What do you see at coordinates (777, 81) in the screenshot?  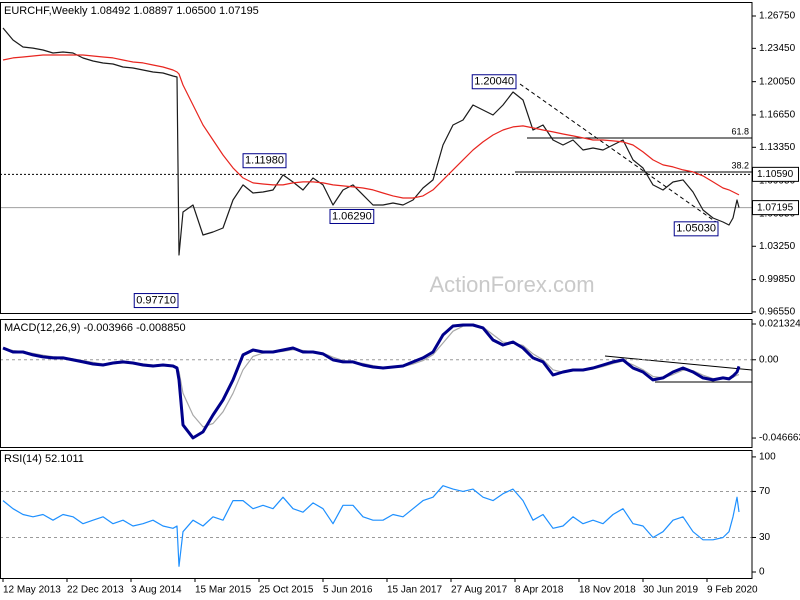 I see `y-tick-label: 1.20050` at bounding box center [777, 81].